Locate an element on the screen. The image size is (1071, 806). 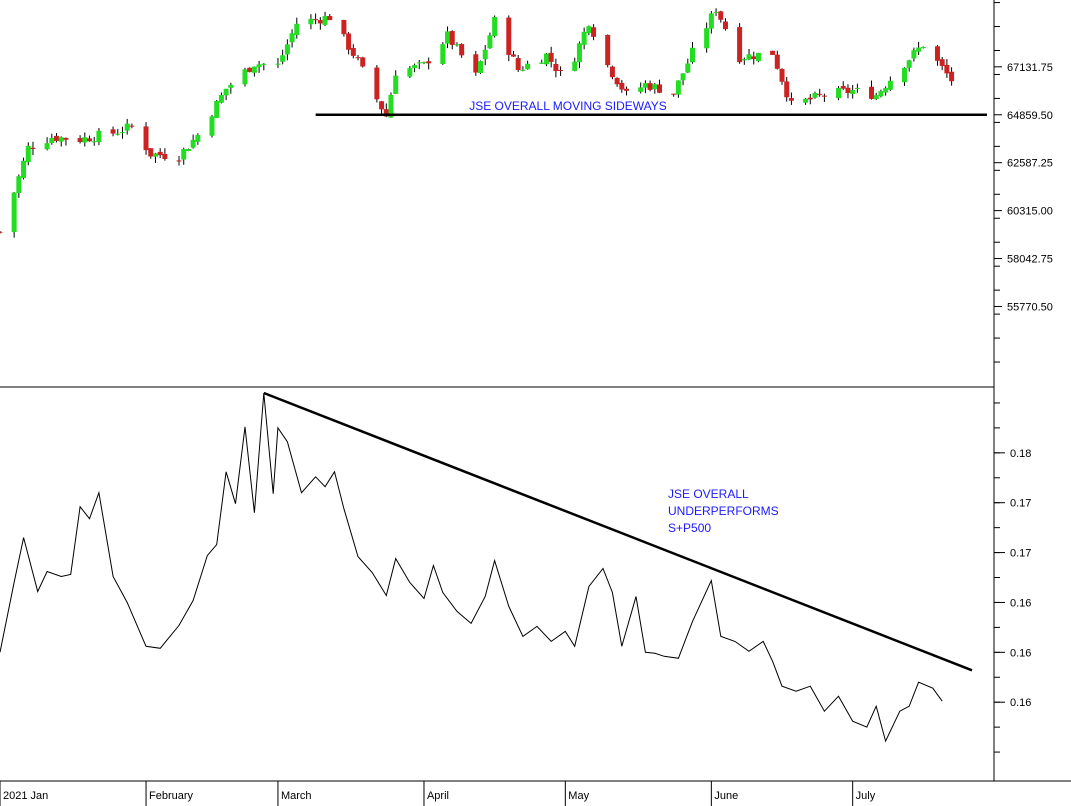
month-label: March is located at coordinates (296, 796).